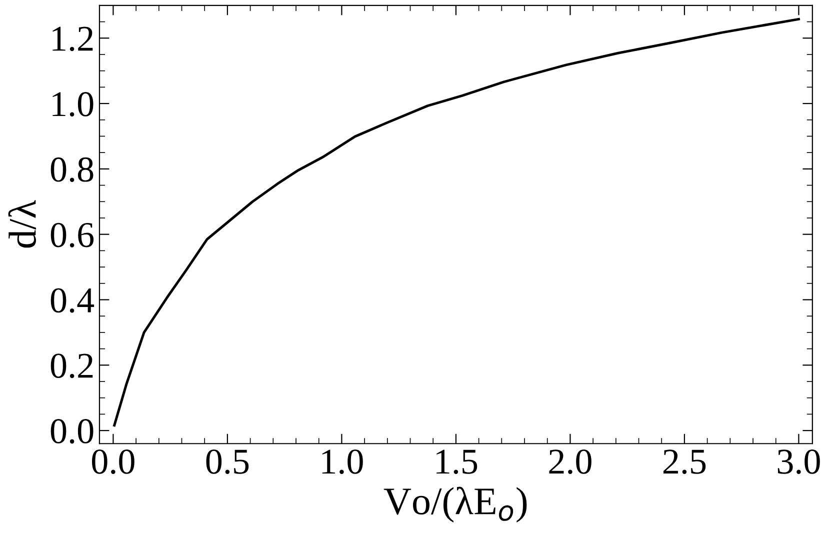  What do you see at coordinates (72, 300) in the screenshot?
I see `y-tick-label: 0.4` at bounding box center [72, 300].